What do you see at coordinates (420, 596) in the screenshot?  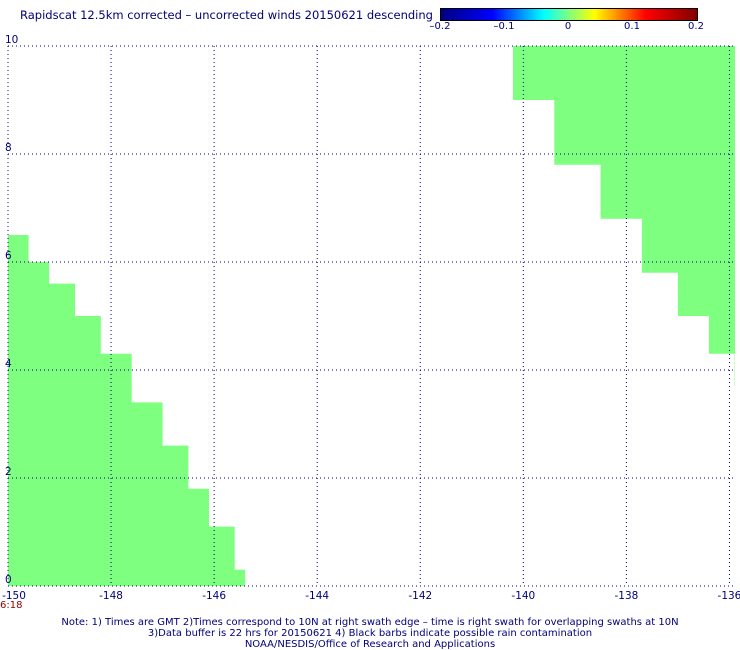 I see `x-tick-label: -142` at bounding box center [420, 596].